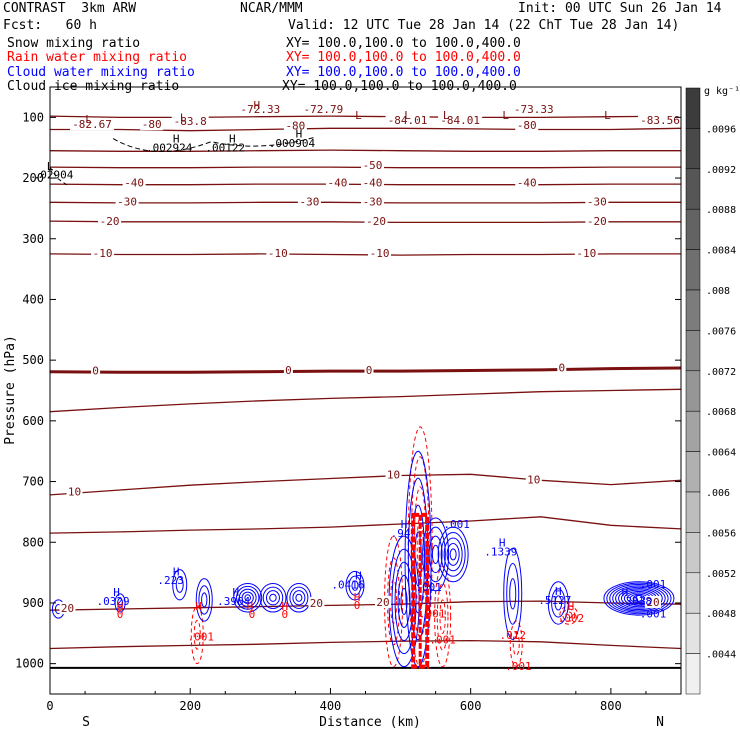 The height and width of the screenshot is (740, 740). What do you see at coordinates (260, 109) in the screenshot?
I see `temperature-contour-label: -72.33` at bounding box center [260, 109].